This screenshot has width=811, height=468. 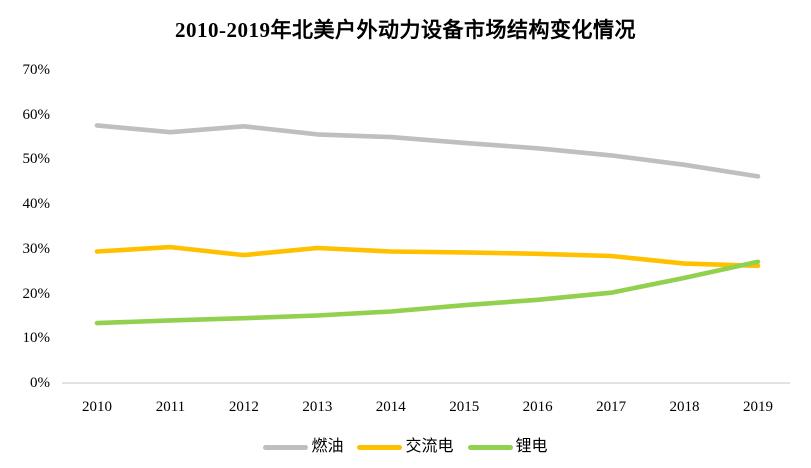 What do you see at coordinates (36, 204) in the screenshot?
I see `y-tick-label: 40%` at bounding box center [36, 204].